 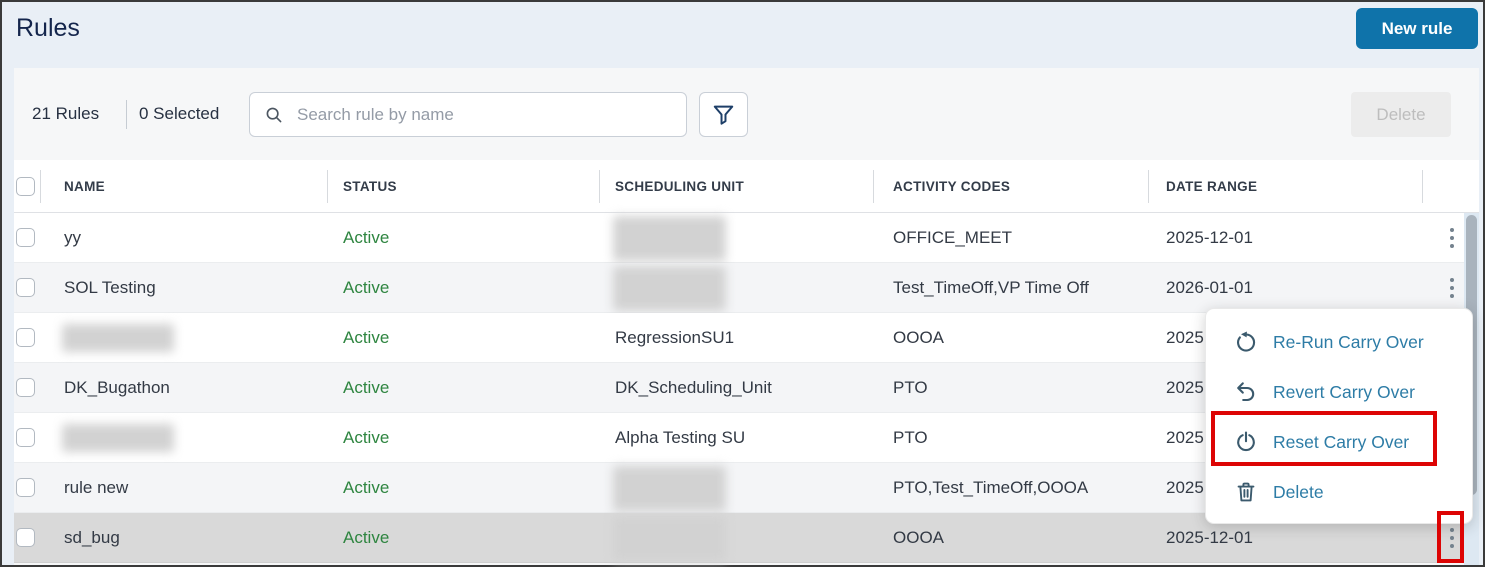 What do you see at coordinates (1246, 392) in the screenshot?
I see `revert-carry-over-icon` at bounding box center [1246, 392].